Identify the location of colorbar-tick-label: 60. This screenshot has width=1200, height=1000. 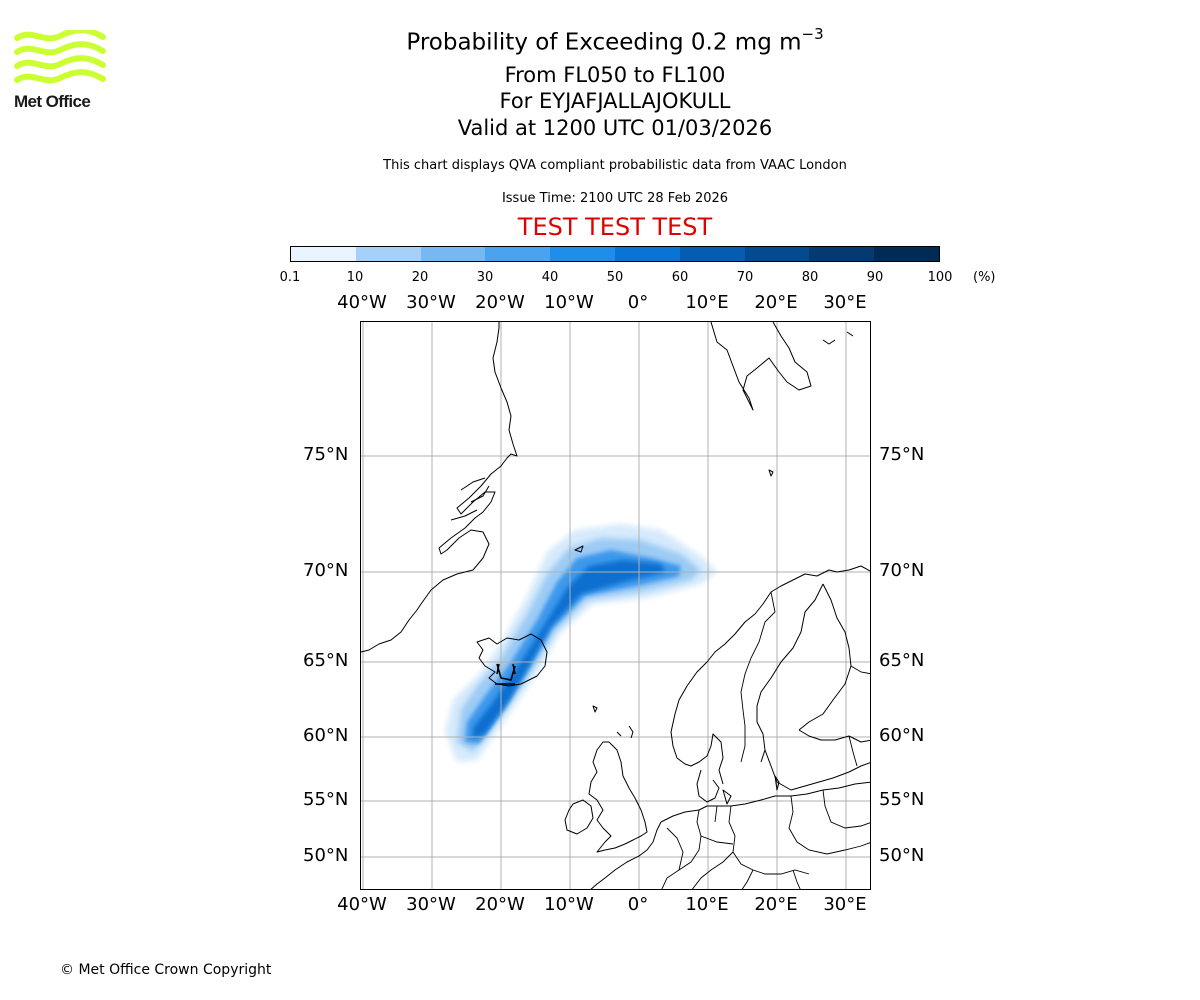
(680, 277).